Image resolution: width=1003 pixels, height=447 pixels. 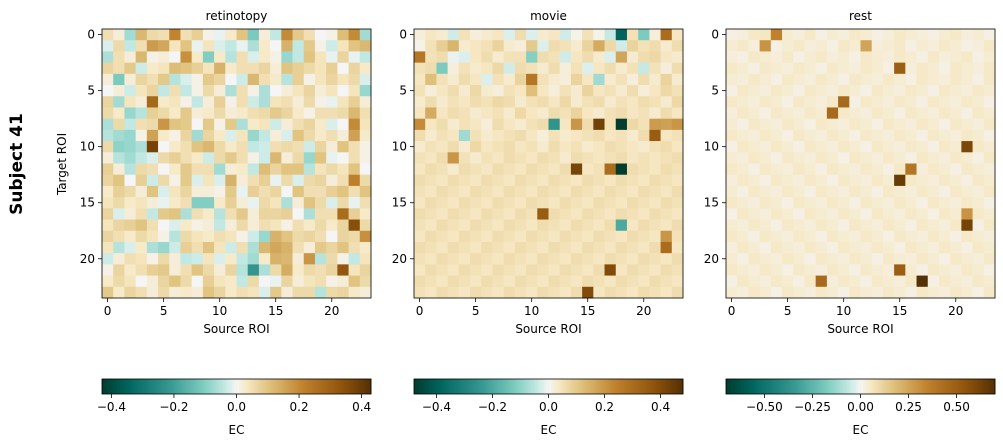 What do you see at coordinates (860, 16) in the screenshot?
I see `panel-title-rest: rest` at bounding box center [860, 16].